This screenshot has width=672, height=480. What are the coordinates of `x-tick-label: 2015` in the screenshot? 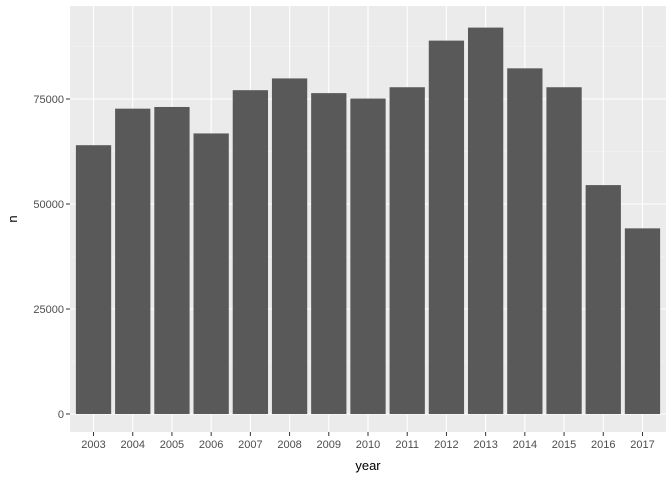 It's located at (564, 445).